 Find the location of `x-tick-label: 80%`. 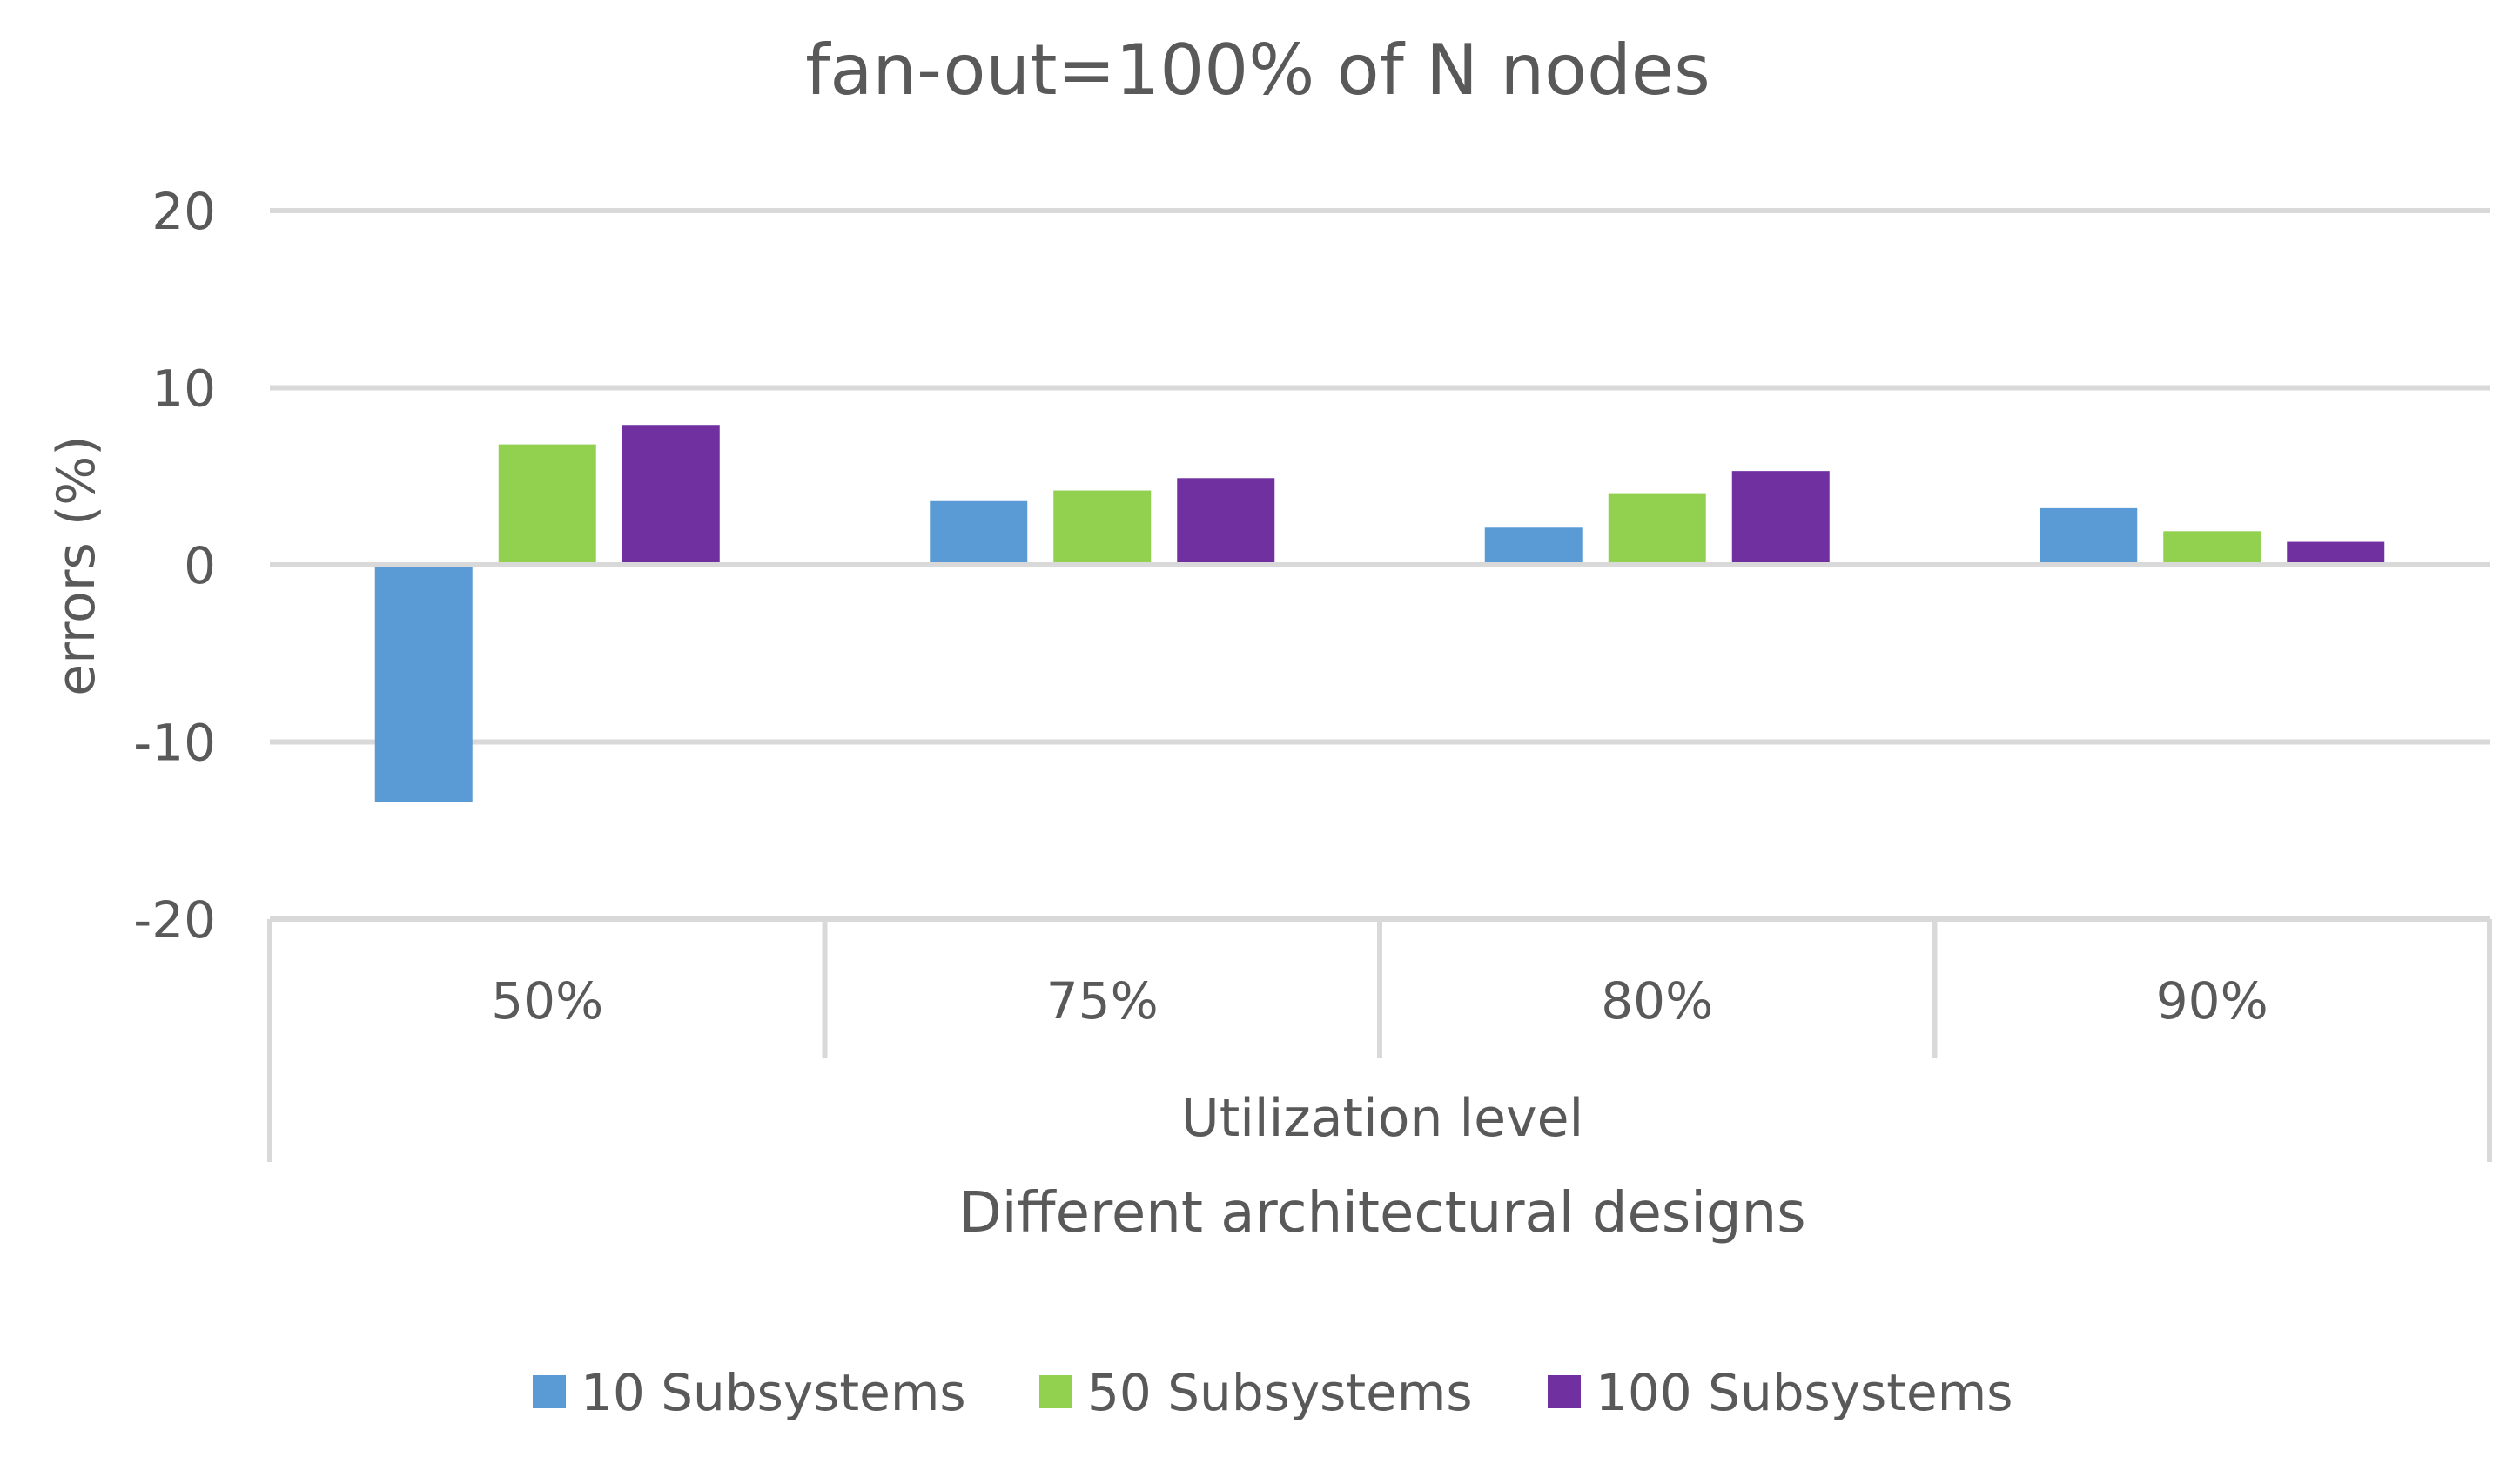

x-tick-label: 80% is located at coordinates (1657, 1001).